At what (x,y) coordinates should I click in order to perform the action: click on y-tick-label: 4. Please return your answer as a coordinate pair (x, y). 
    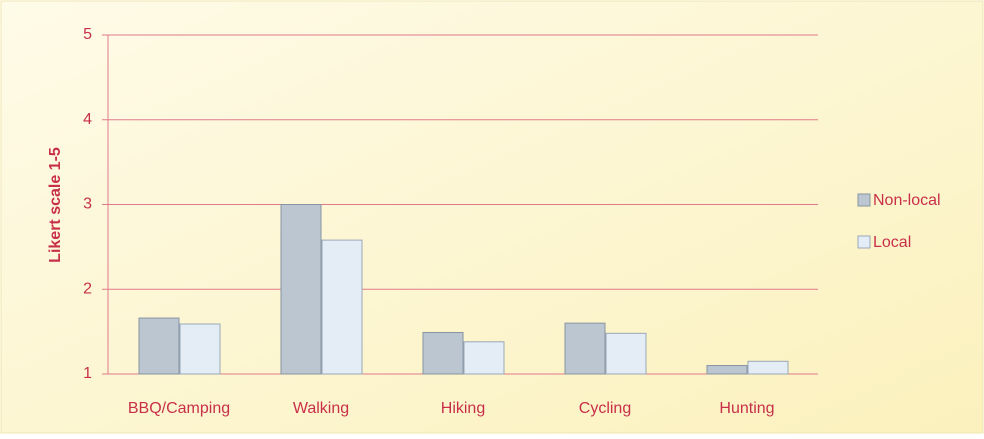
    Looking at the image, I should click on (87, 119).